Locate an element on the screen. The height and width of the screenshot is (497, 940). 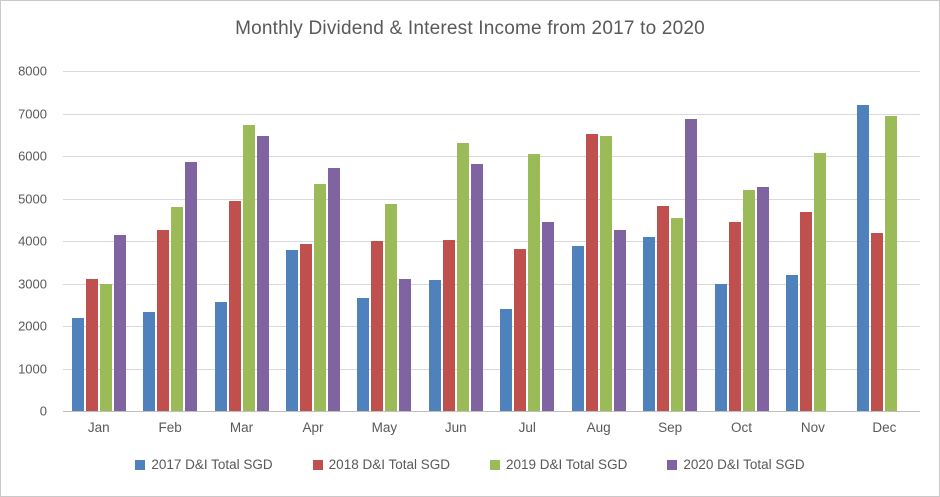
y-tick-label-4000: 4000 is located at coordinates (32, 241).